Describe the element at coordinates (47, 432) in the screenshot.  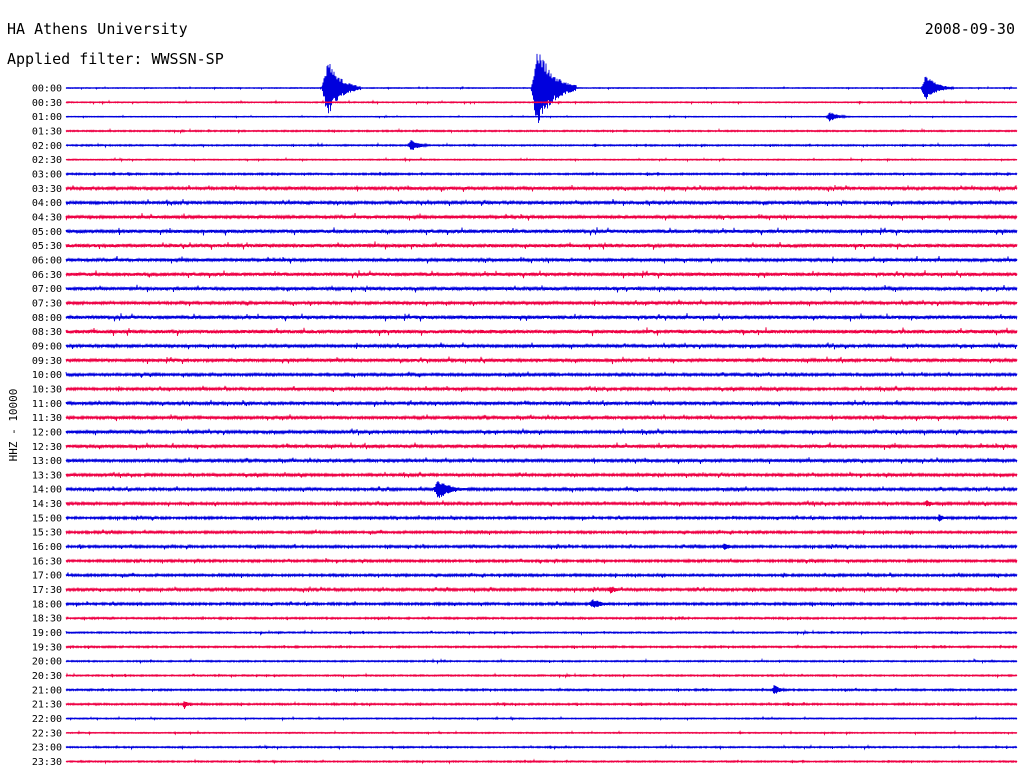
I see `row-time-label: 12:00` at that location.